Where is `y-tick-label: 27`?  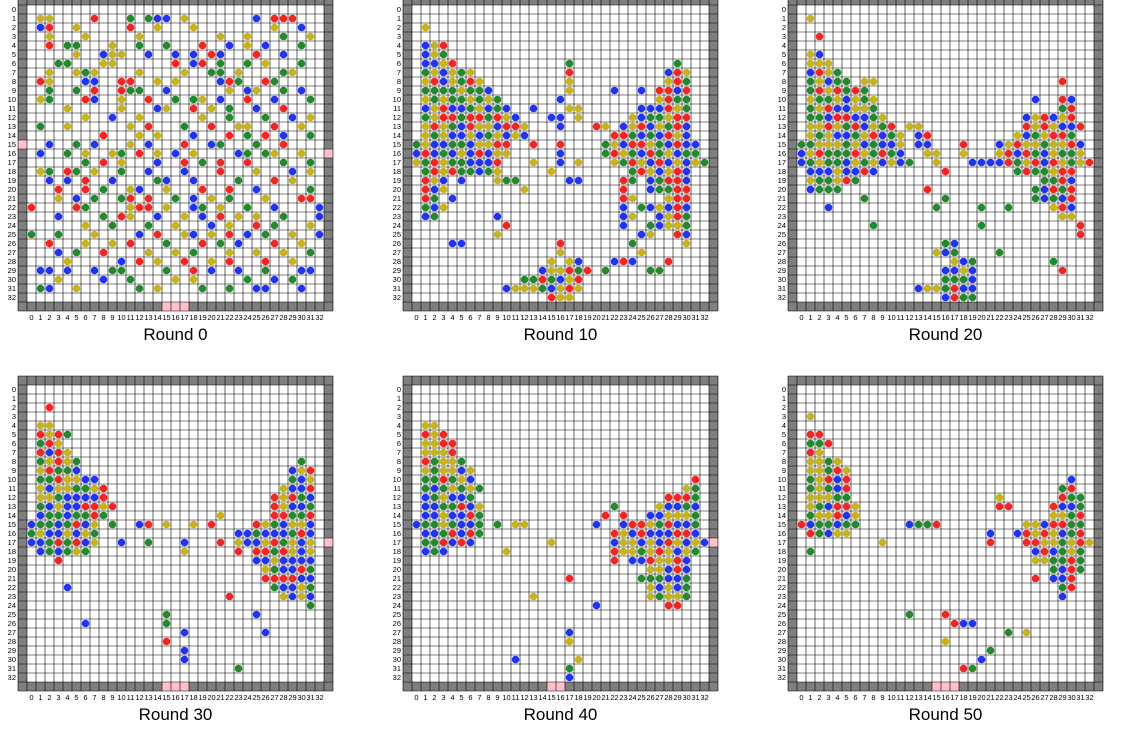 y-tick-label: 27 is located at coordinates (397, 252).